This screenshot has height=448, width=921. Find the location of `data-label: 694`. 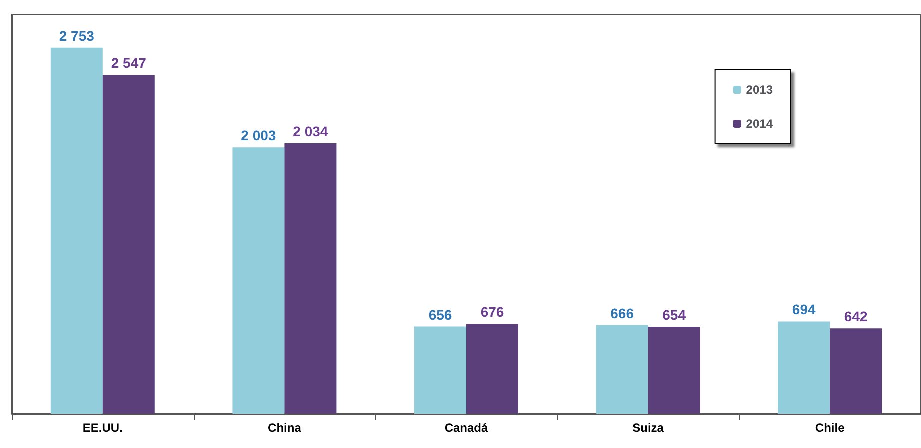

data-label: 694 is located at coordinates (804, 310).